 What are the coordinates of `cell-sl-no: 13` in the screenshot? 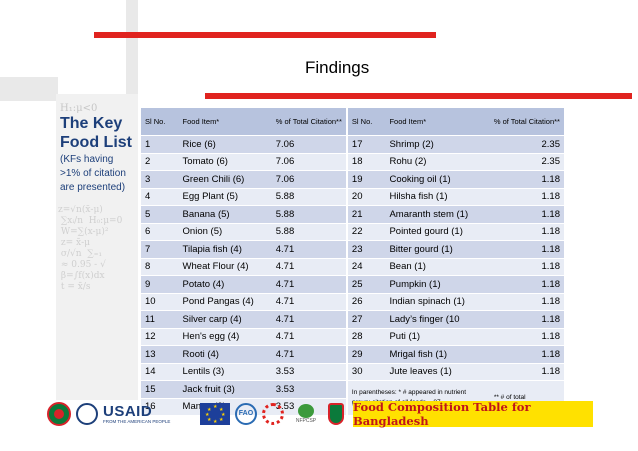 It's located at (160, 354).